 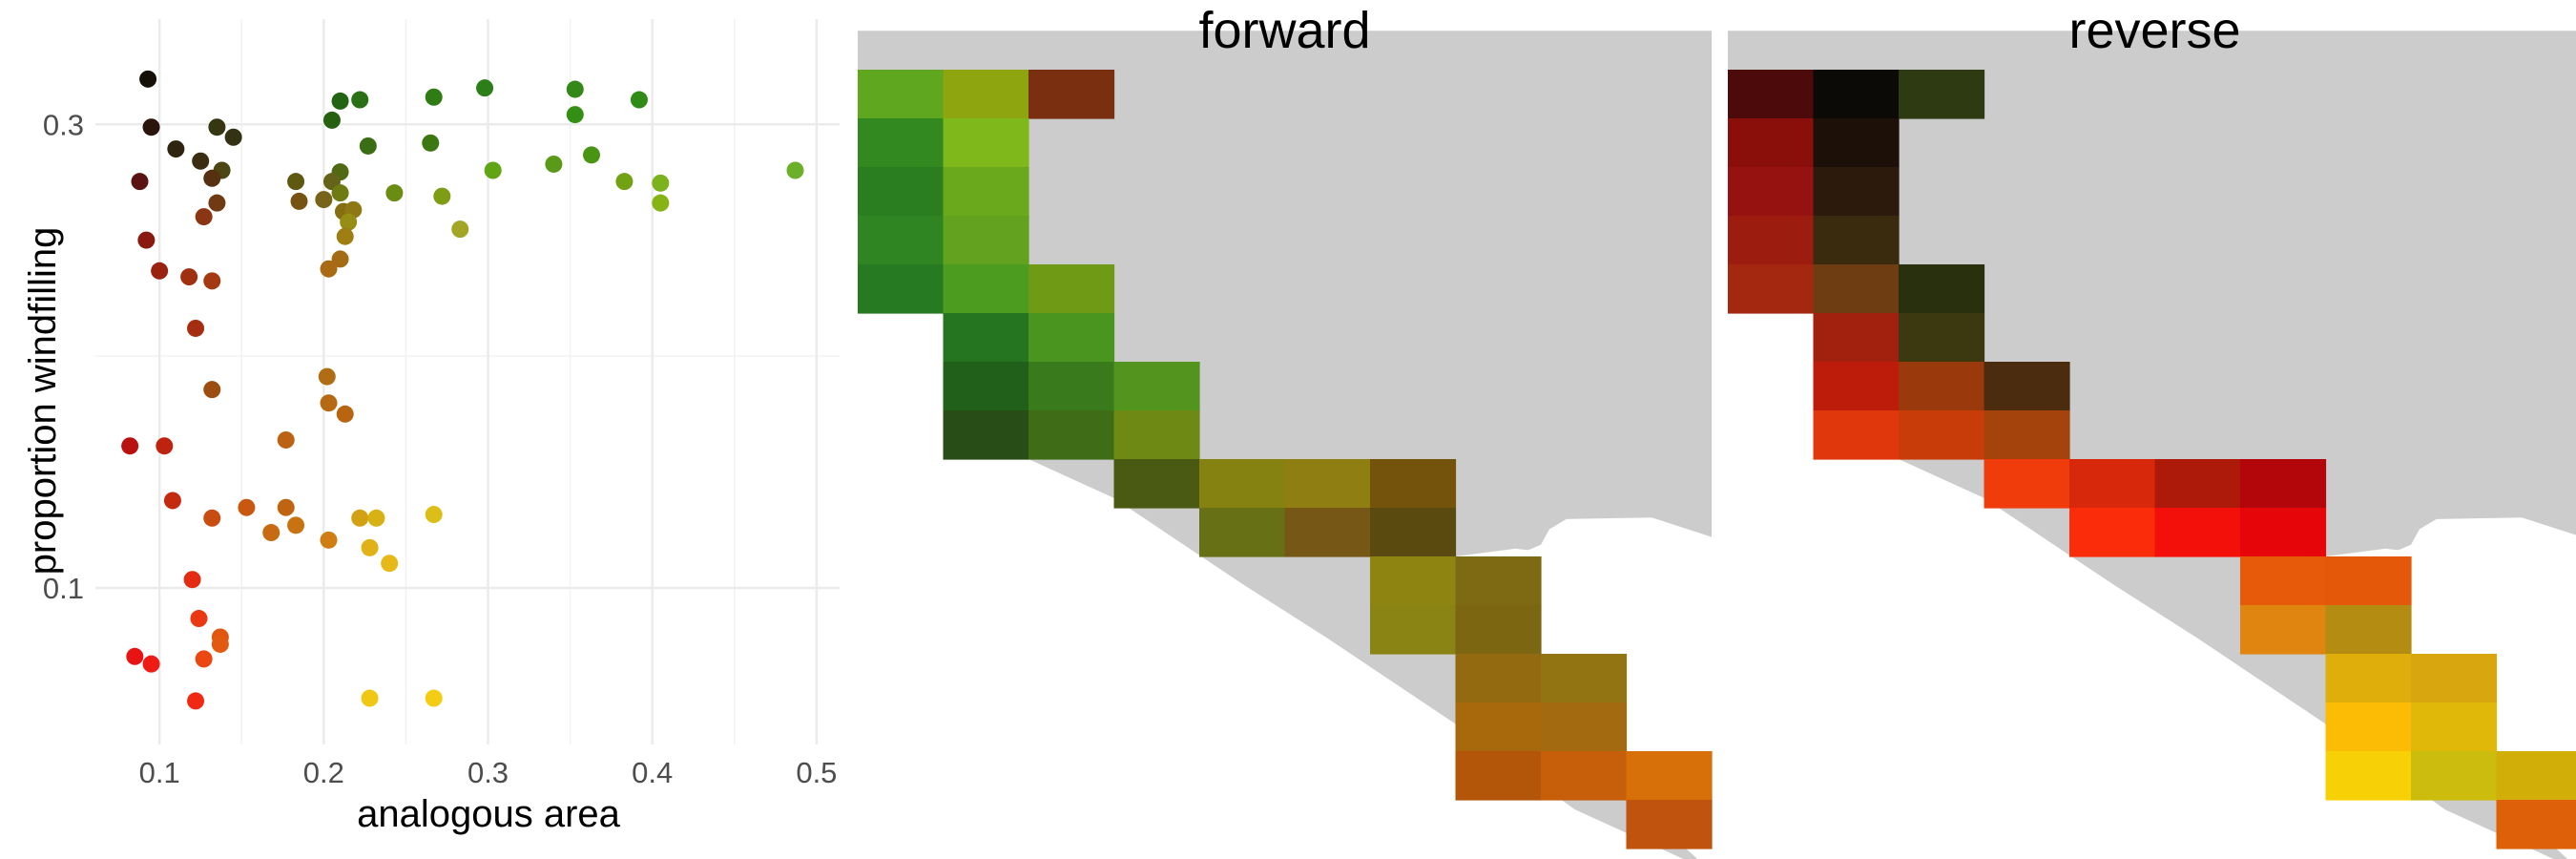 What do you see at coordinates (159, 772) in the screenshot?
I see `x-tick-label: 0.1` at bounding box center [159, 772].